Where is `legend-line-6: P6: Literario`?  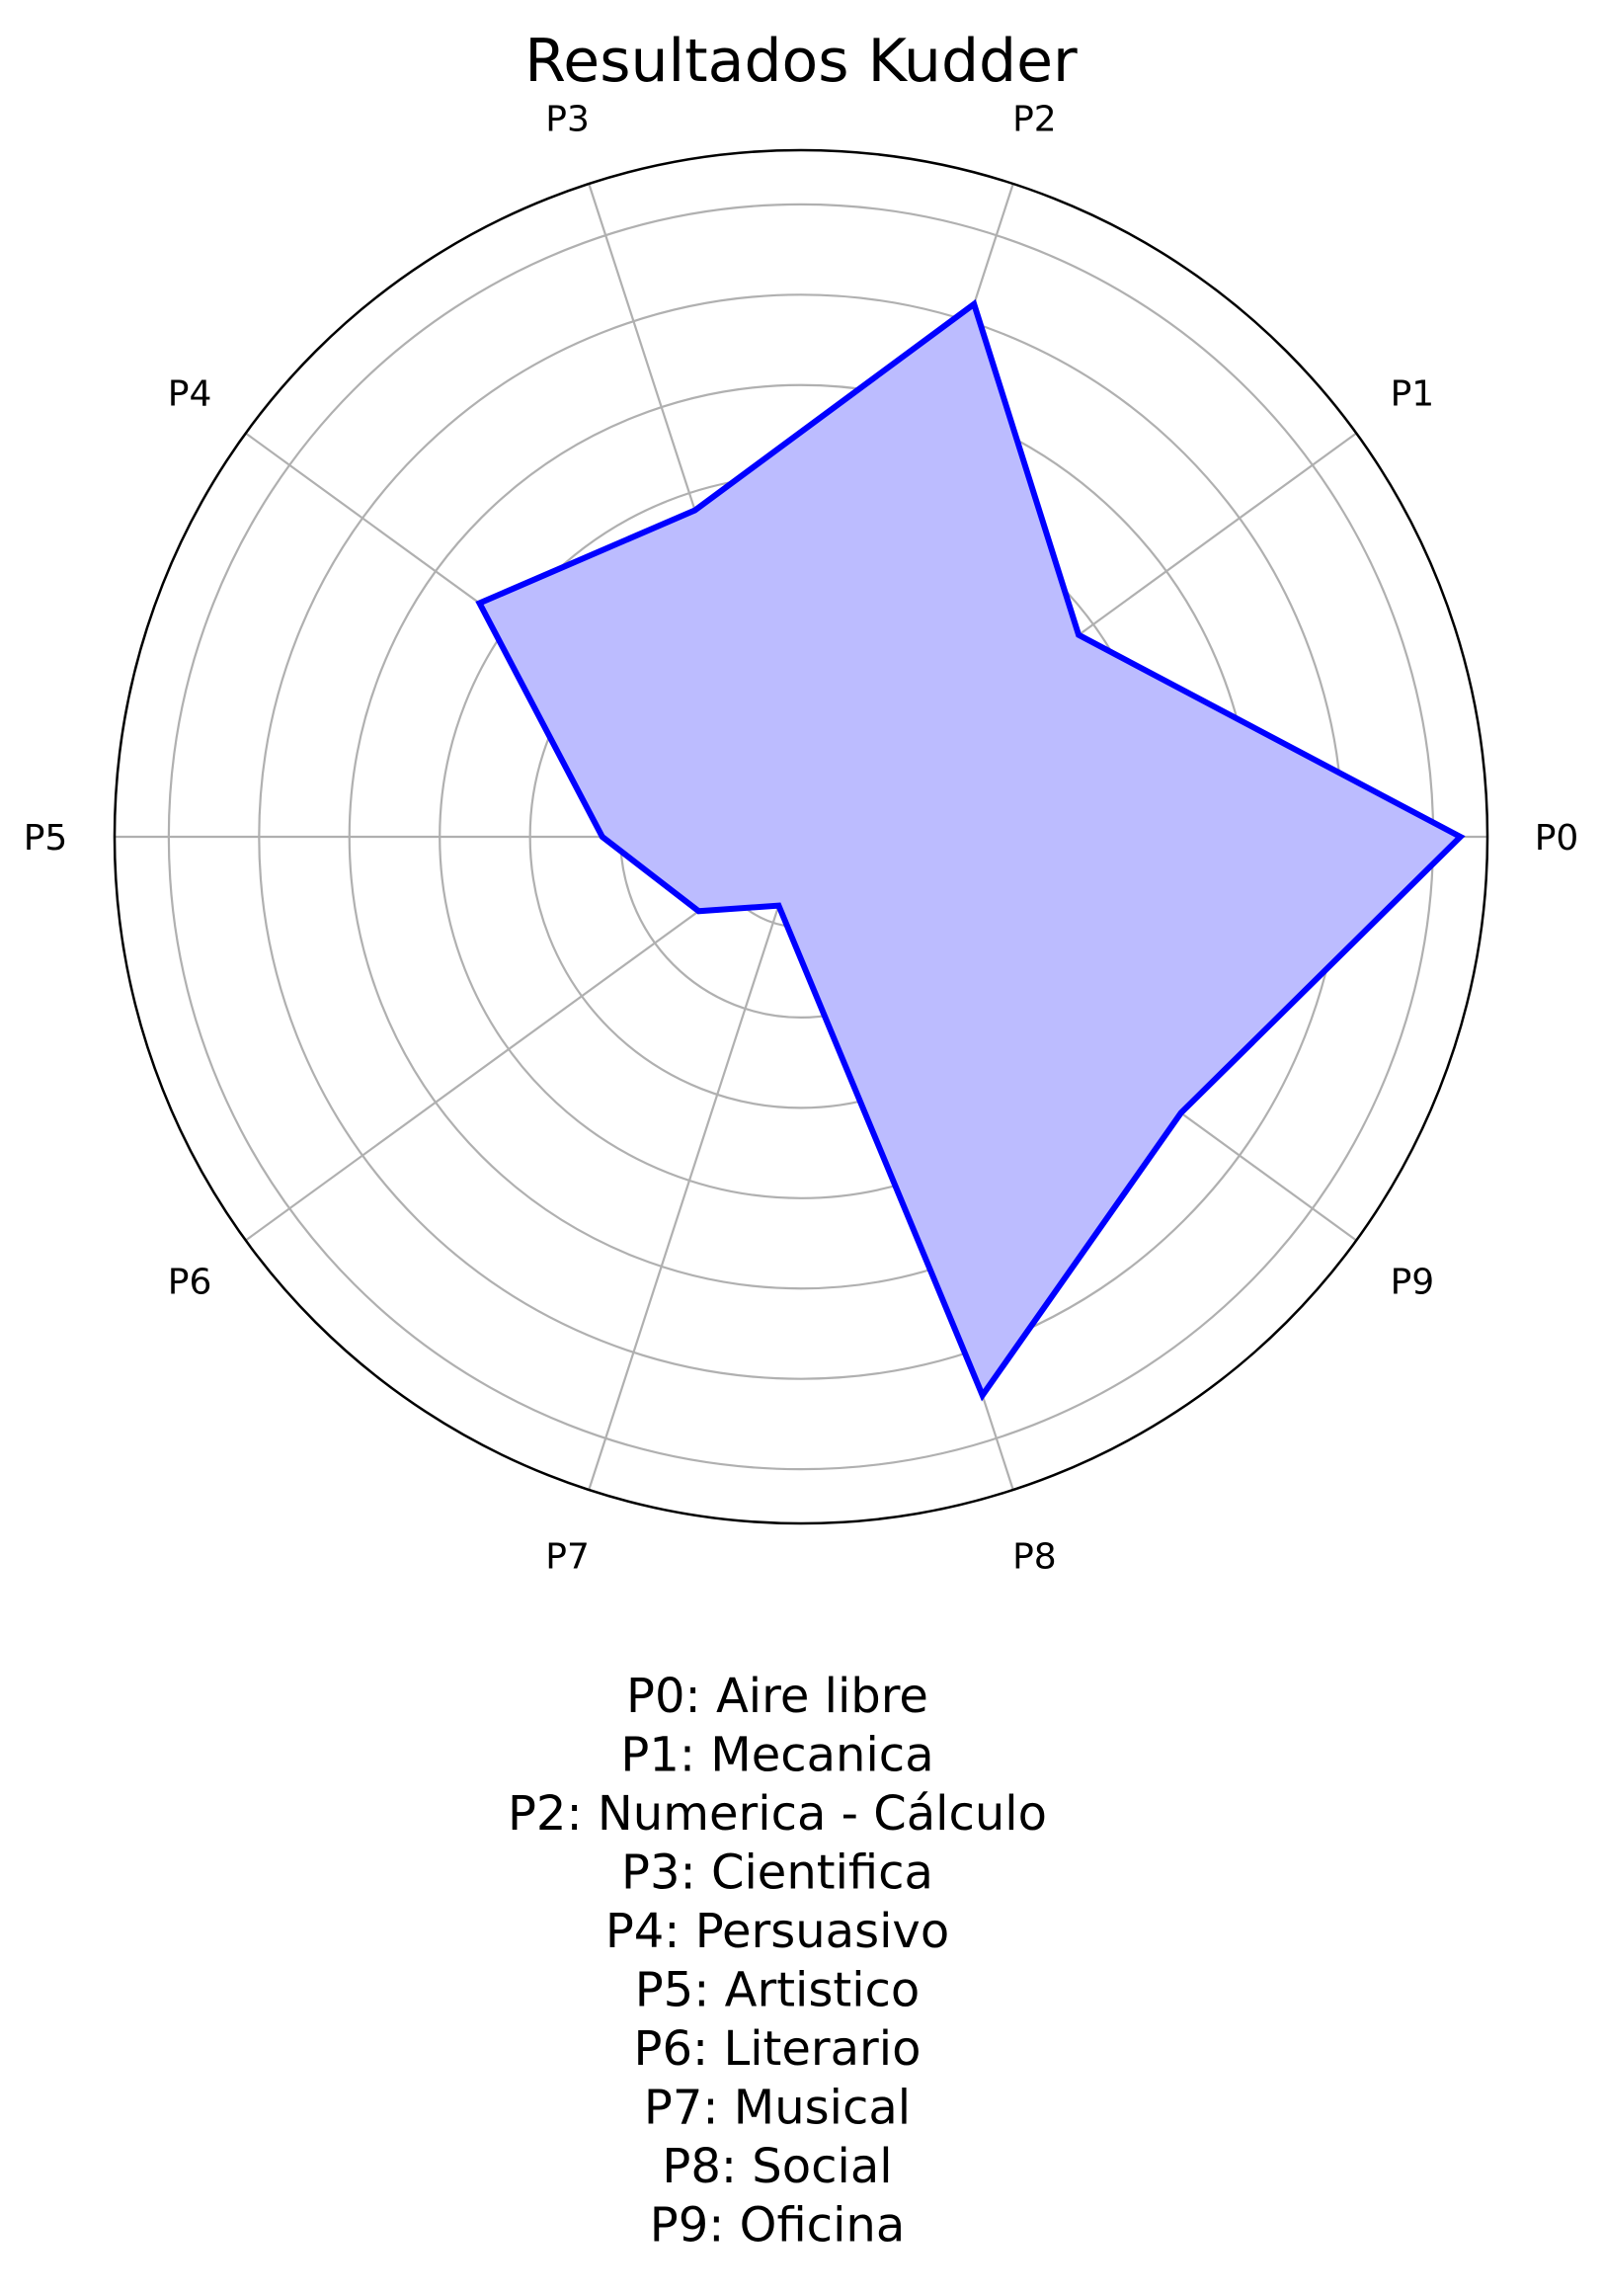
legend-line-6: P6: Literario is located at coordinates (778, 2049).